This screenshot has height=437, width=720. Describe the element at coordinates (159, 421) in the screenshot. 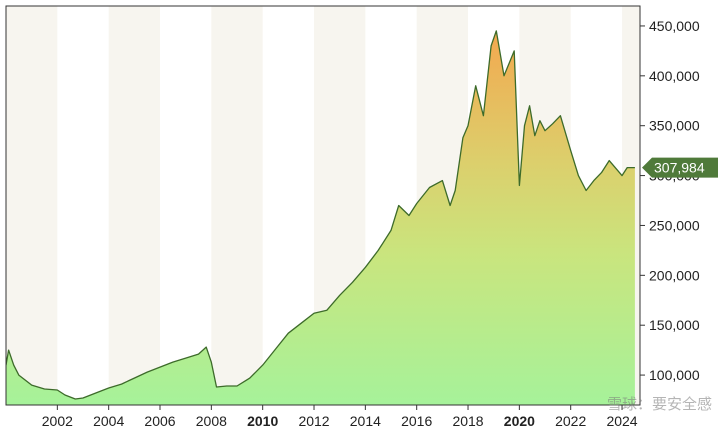

I see `x-tick-label: 2006` at that location.